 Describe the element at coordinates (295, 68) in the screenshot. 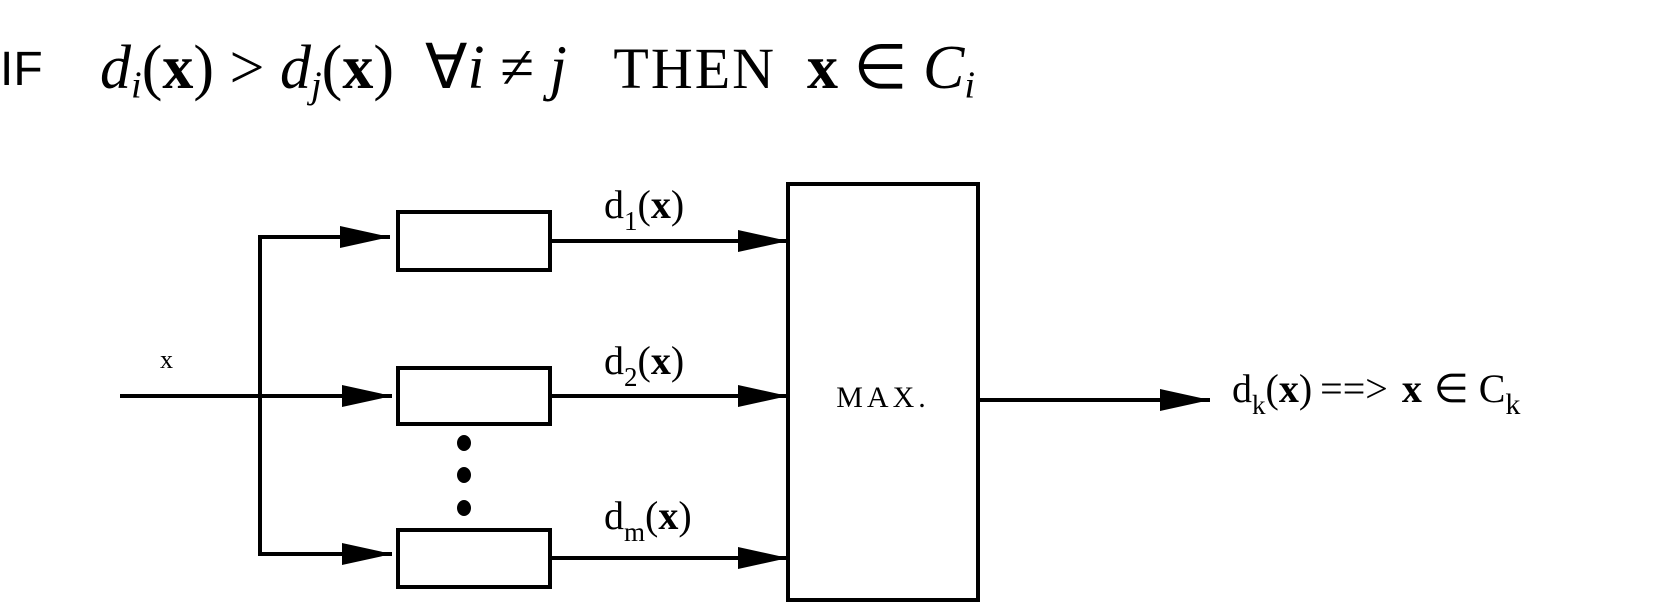

I see `rhs-function: d` at that location.